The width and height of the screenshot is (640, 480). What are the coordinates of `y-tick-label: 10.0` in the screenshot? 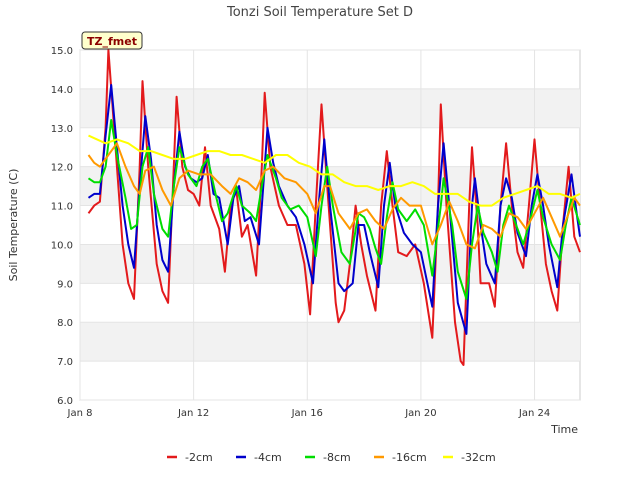 It's located at (62, 245).